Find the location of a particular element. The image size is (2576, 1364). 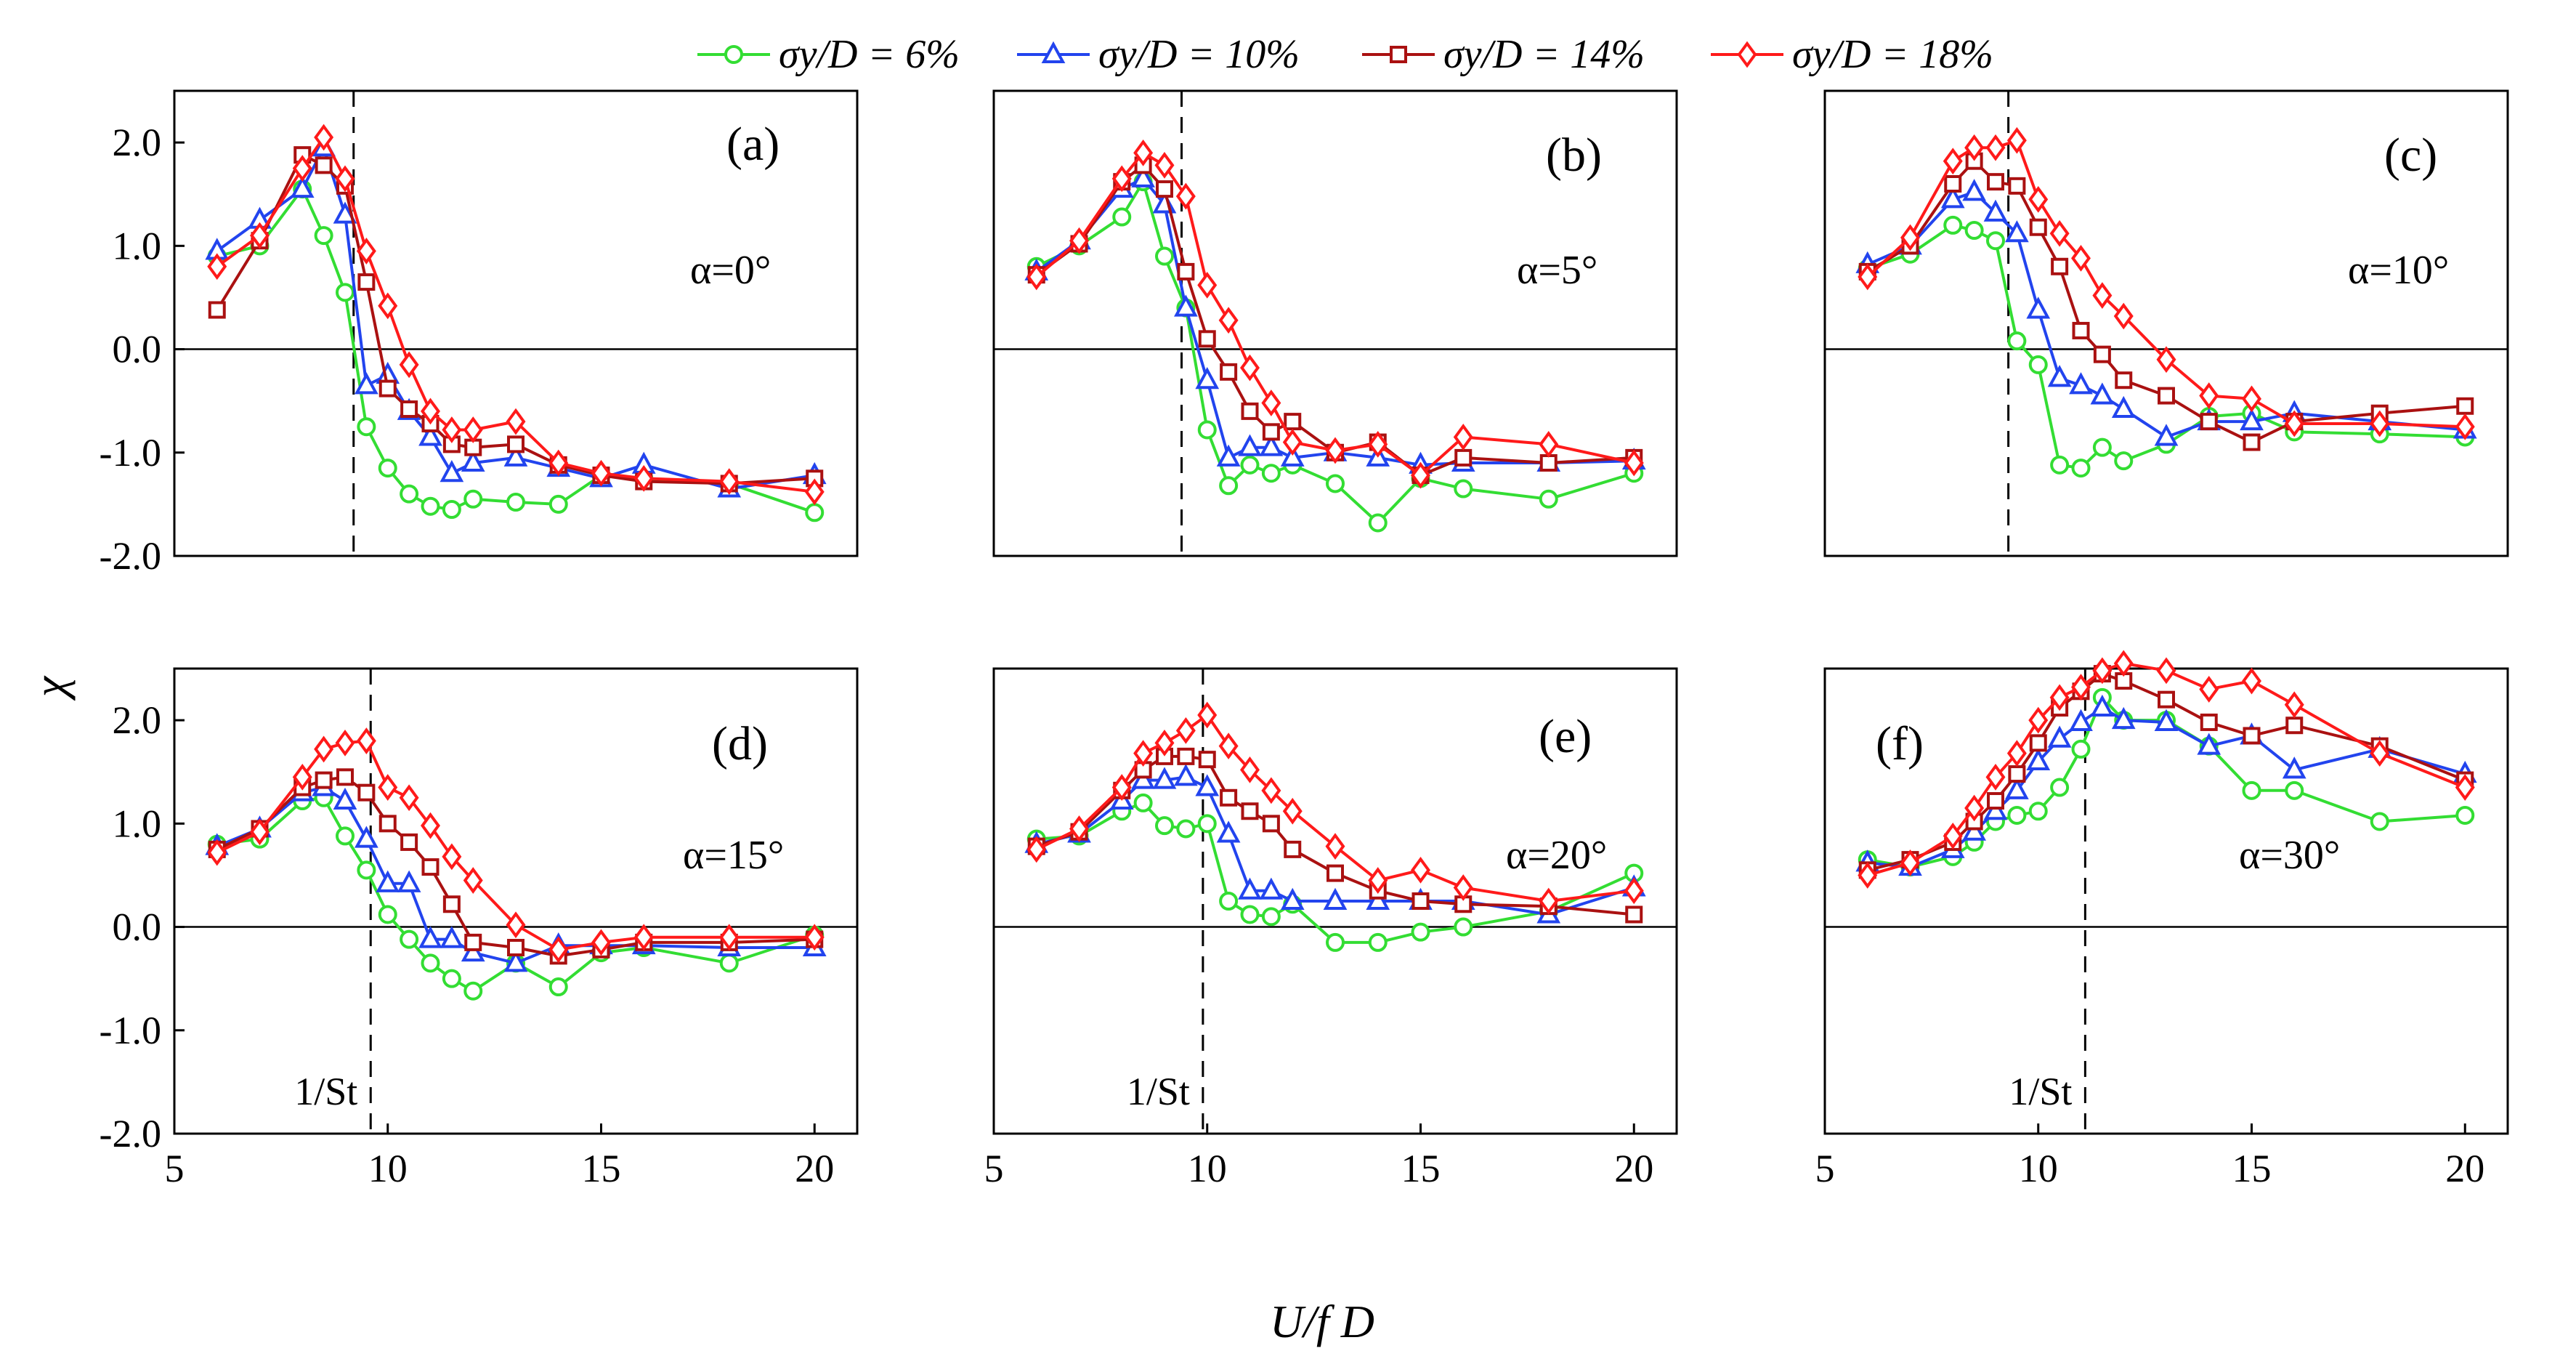

legend: σy/D = 6% σy/D = 10% σy/D = 14% σy/D = 18% is located at coordinates (1345, 54).